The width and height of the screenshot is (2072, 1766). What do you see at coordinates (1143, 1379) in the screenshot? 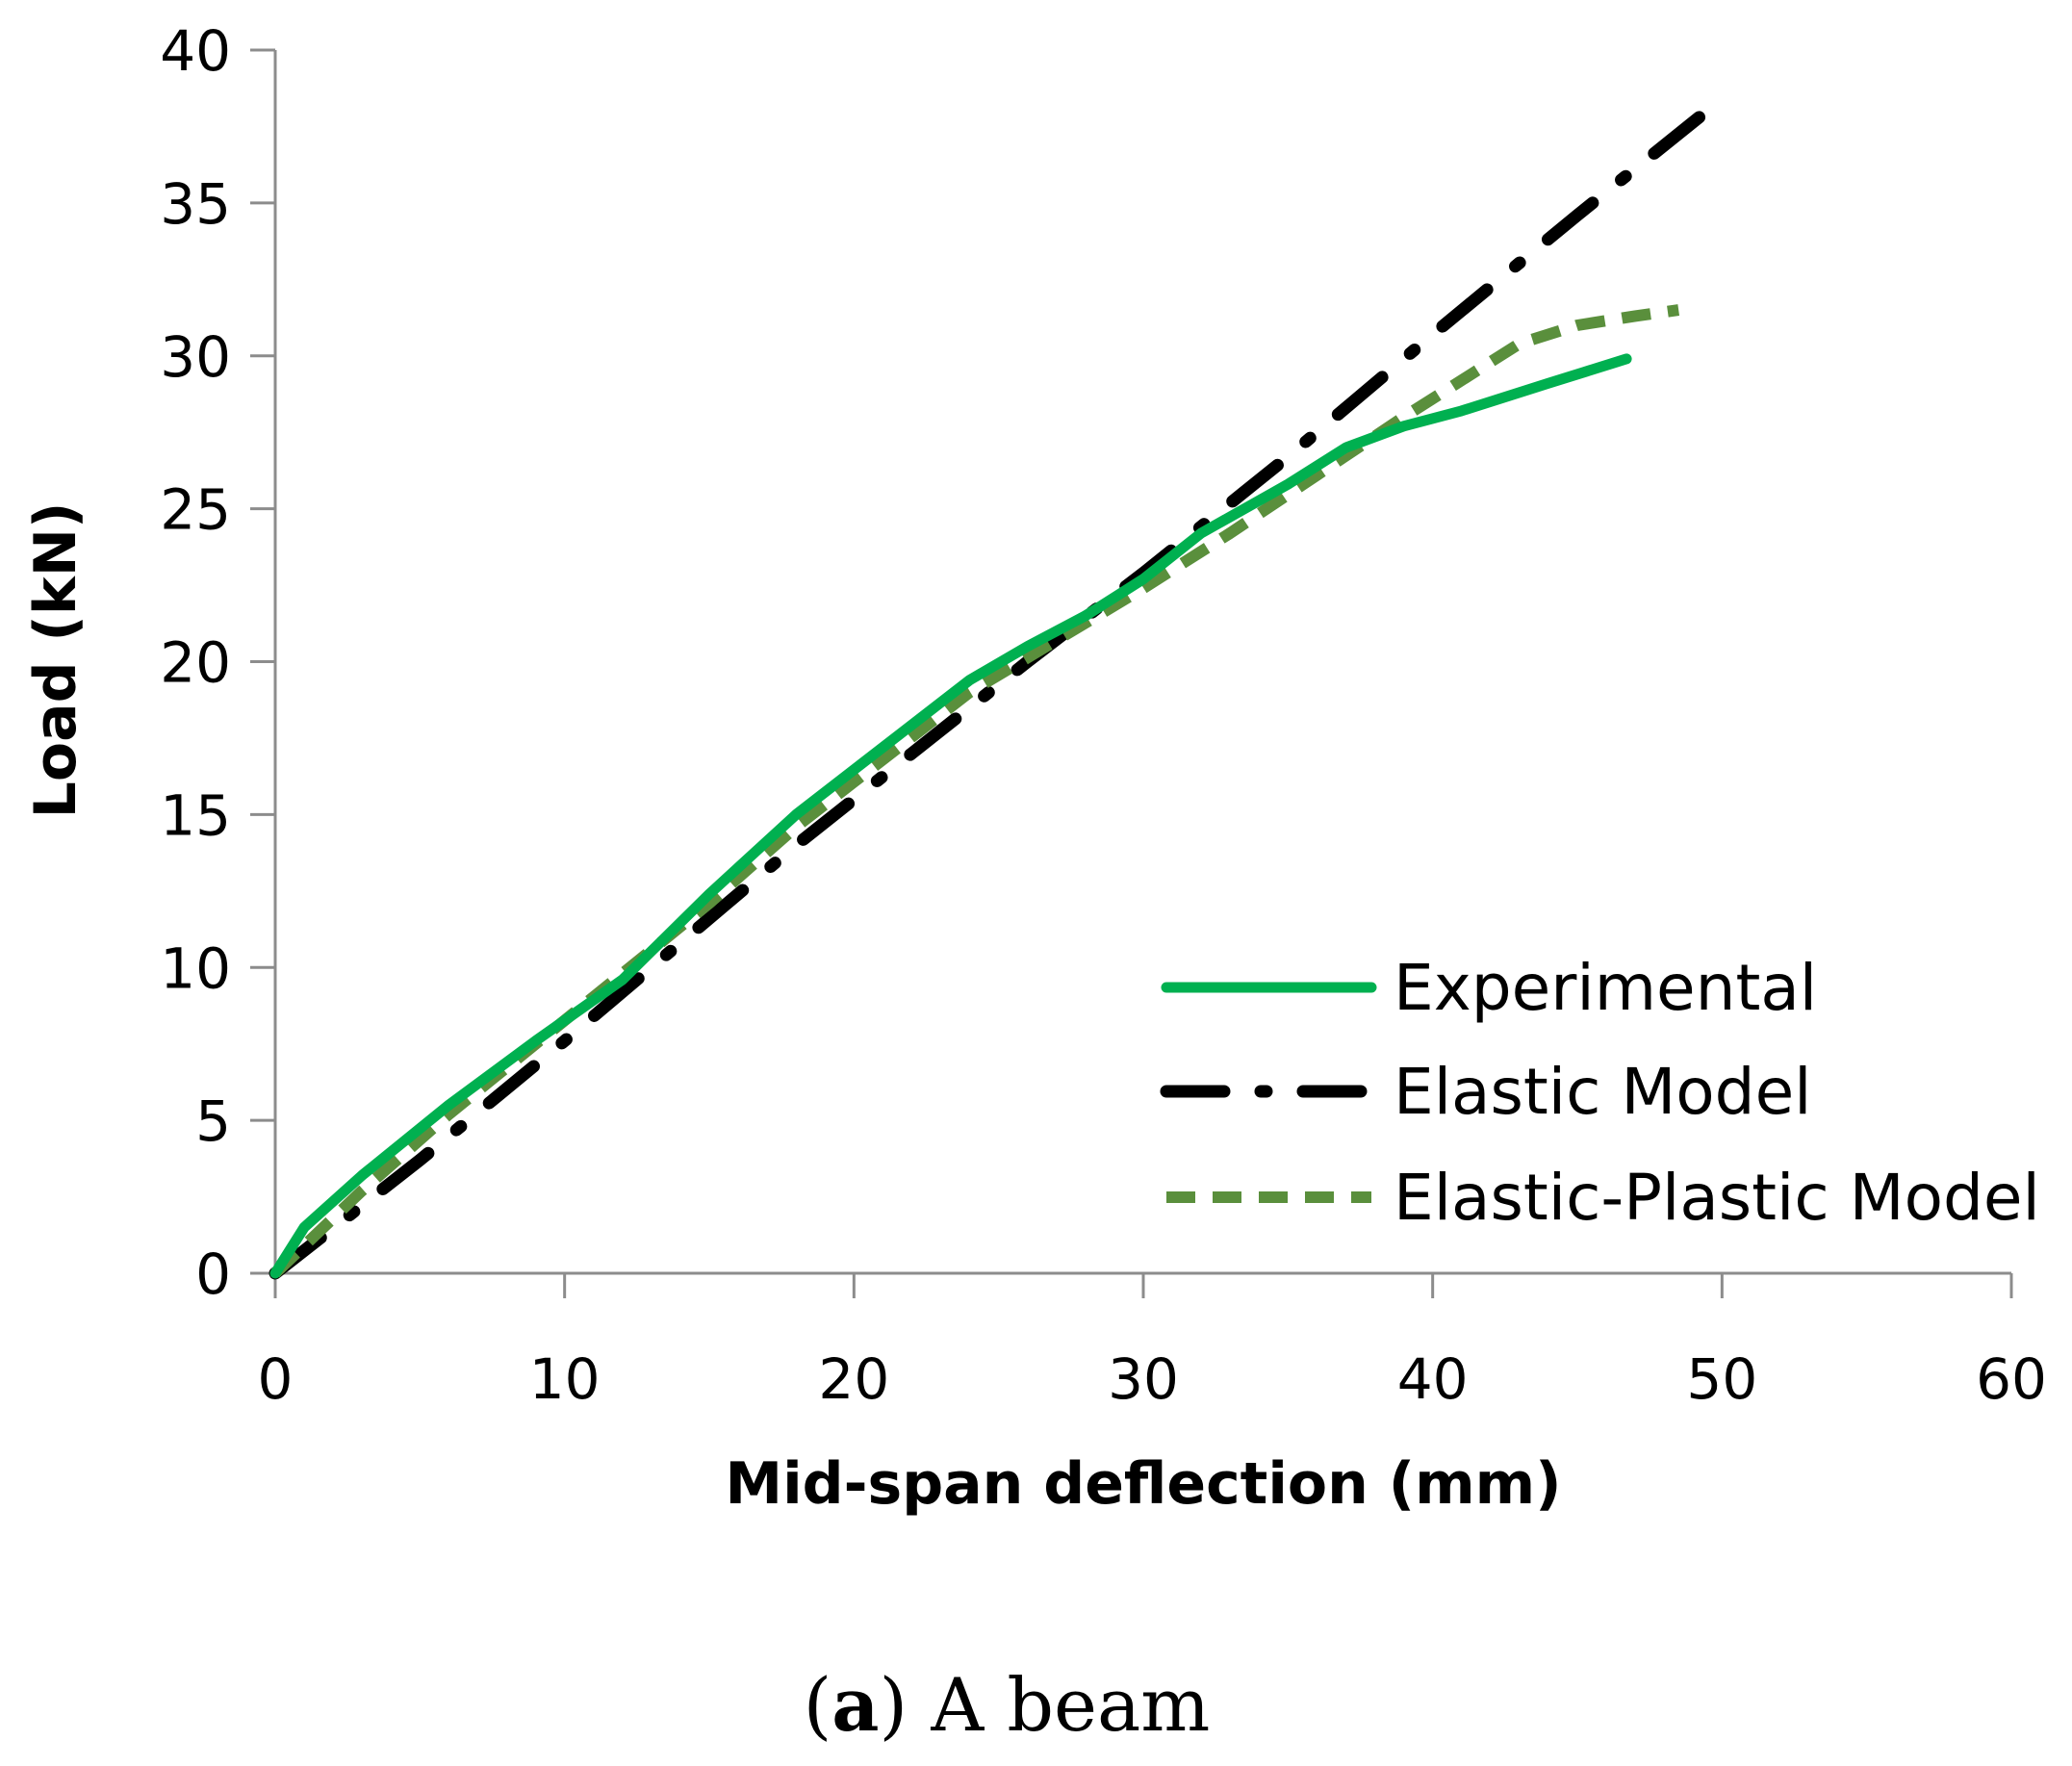
I see `x-tick-label: 30` at bounding box center [1143, 1379].